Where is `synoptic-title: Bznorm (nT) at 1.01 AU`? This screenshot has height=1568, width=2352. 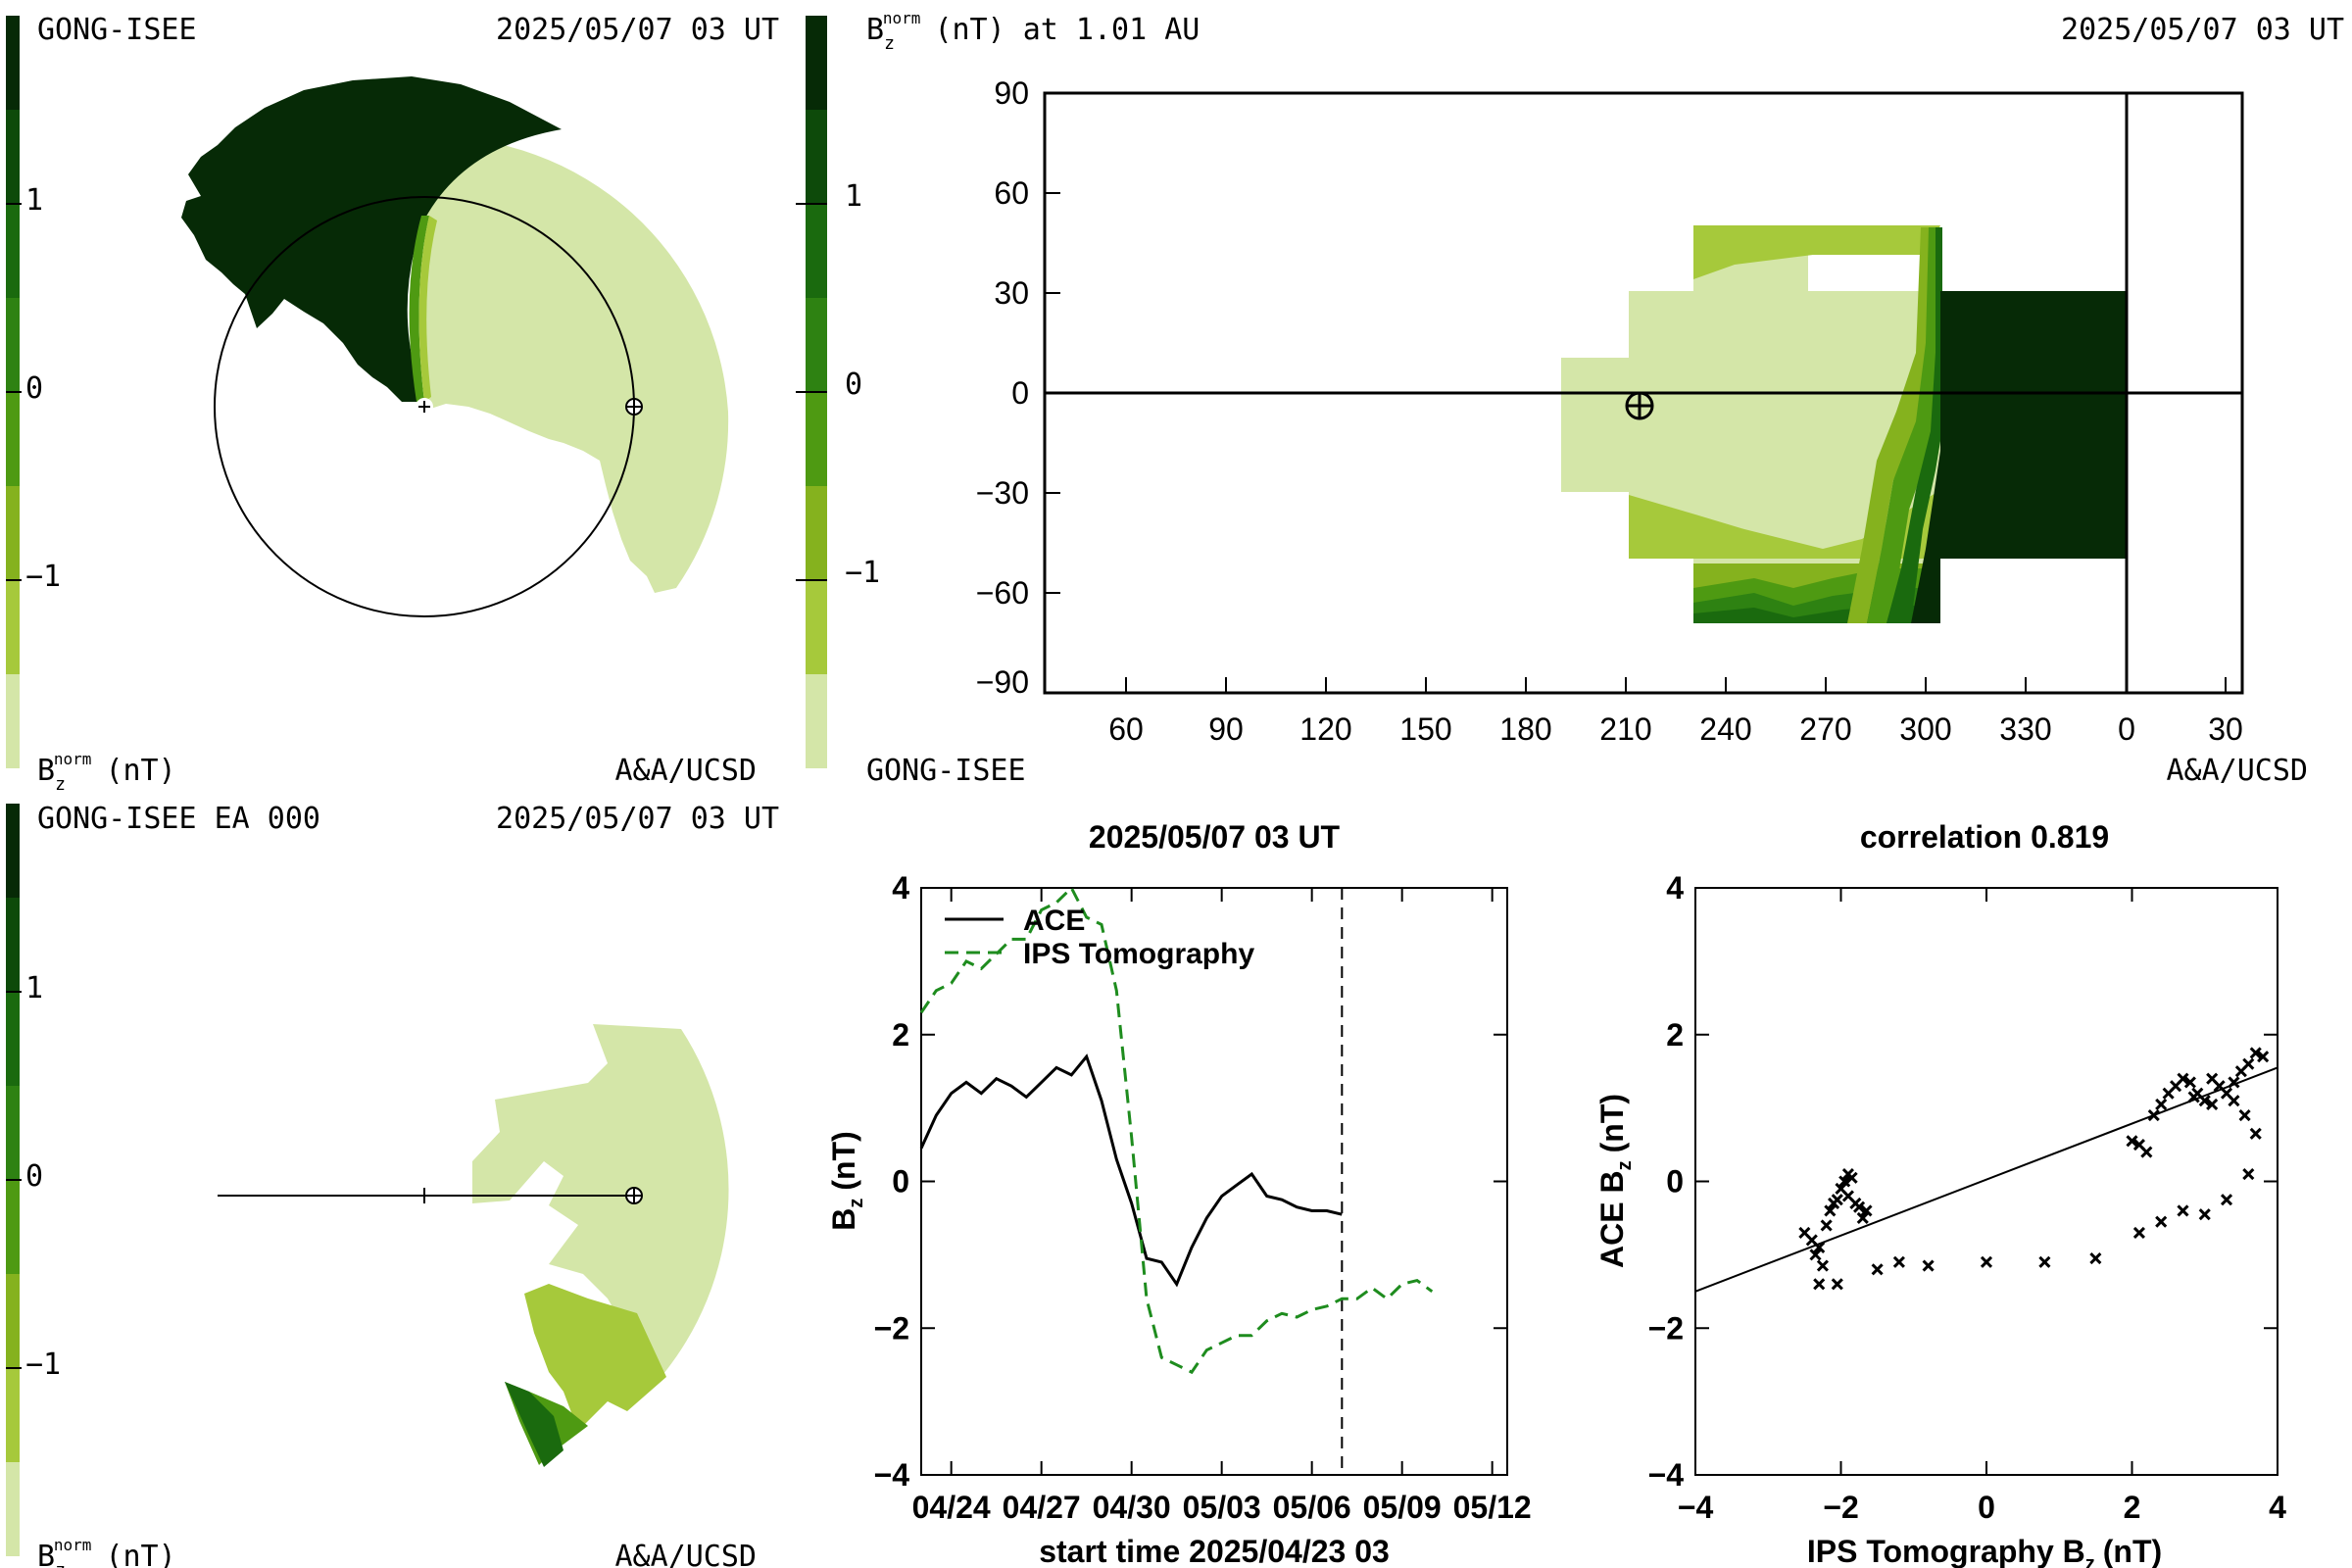 synoptic-title: Bznorm (nT) at 1.01 AU is located at coordinates (1033, 32).